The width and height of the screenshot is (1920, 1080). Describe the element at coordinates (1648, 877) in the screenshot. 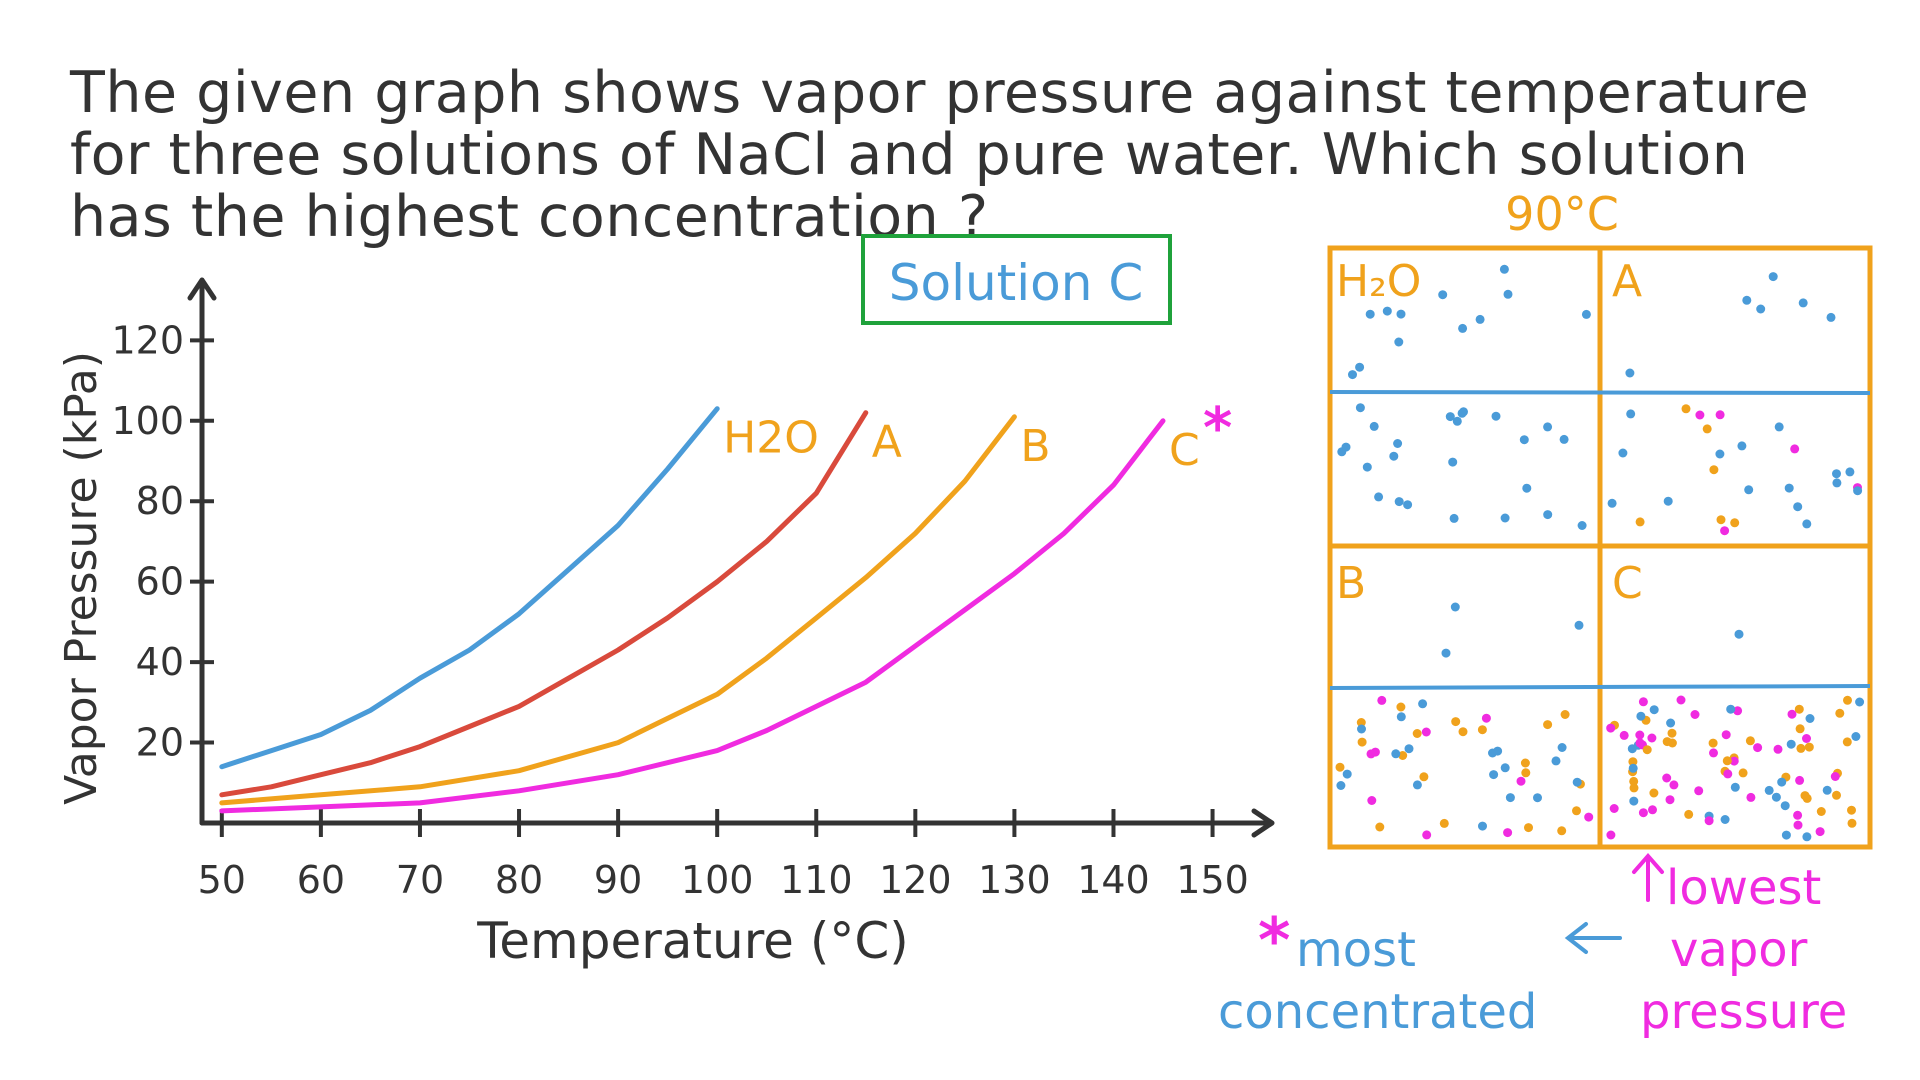

I see `up-arrow-icon` at that location.